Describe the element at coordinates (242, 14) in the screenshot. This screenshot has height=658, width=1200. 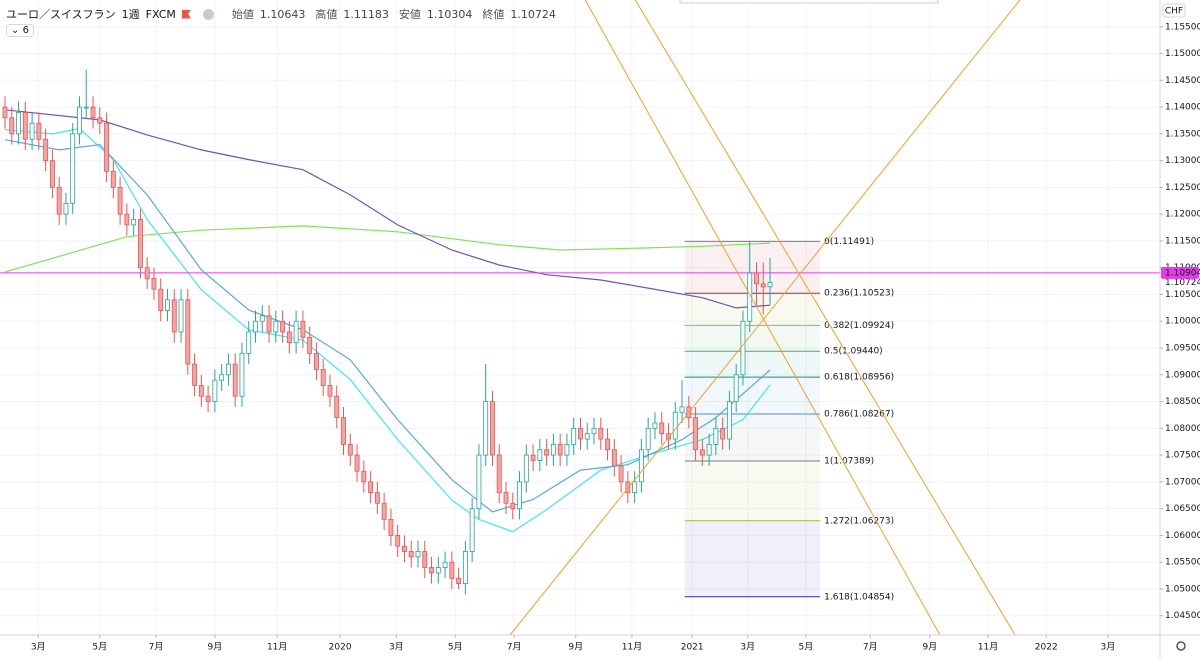
I see `open-label: 始値` at that location.